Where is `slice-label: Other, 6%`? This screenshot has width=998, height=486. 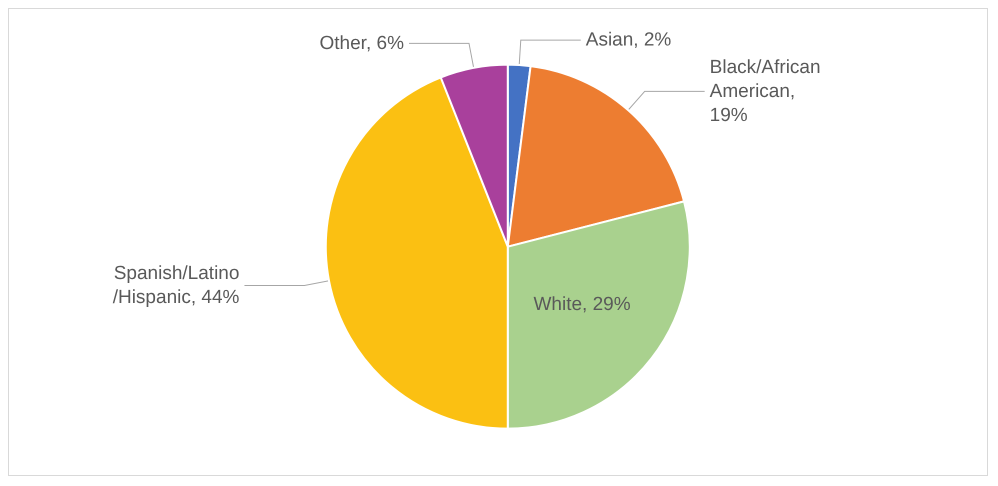 slice-label: Other, 6% is located at coordinates (361, 43).